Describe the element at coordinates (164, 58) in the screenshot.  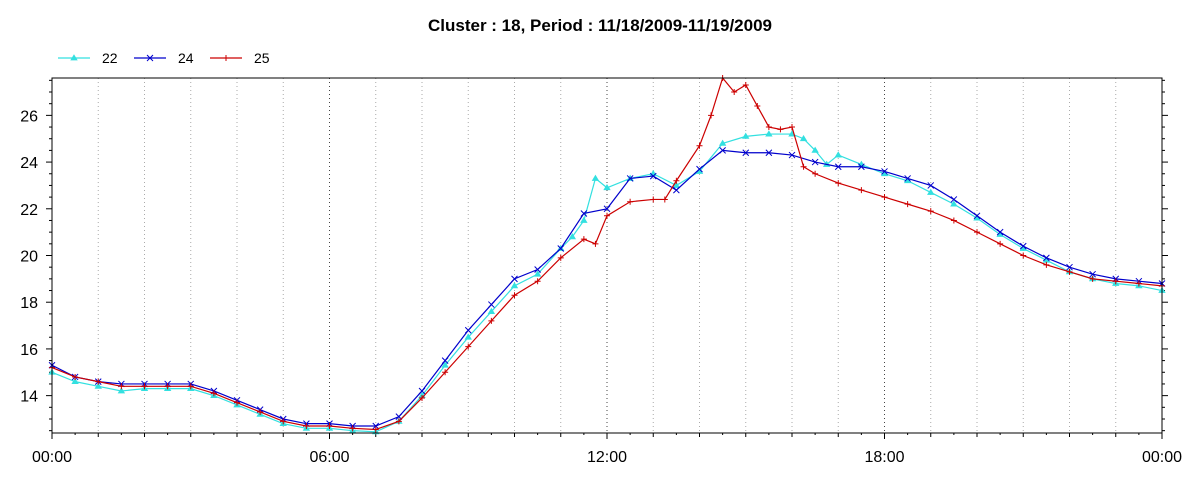
I see `legend-item-24: 24` at that location.